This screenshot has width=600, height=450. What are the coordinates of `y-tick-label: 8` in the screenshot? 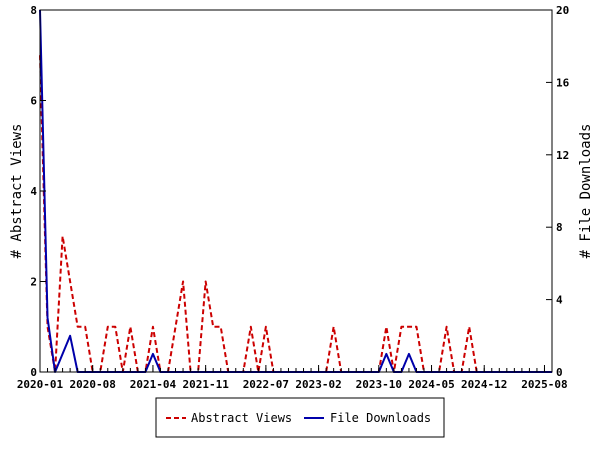 It's located at (33, 10).